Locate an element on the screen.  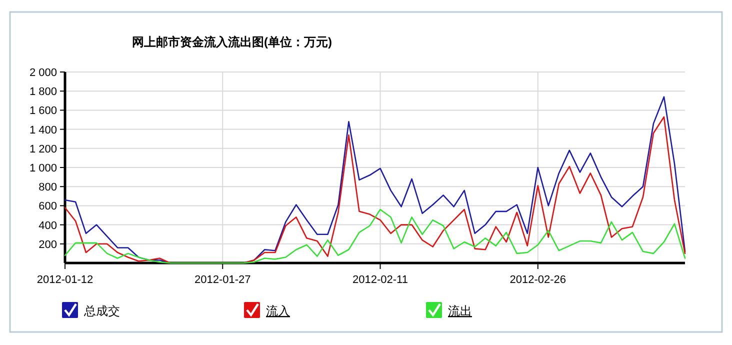
x-tick-label: 2012-02-26 is located at coordinates (538, 280).